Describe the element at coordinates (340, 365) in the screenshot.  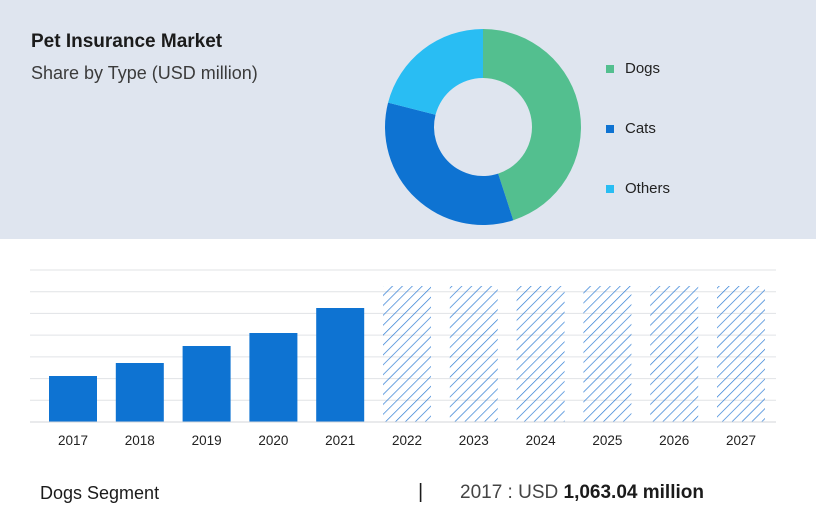
I see `bar-2021` at that location.